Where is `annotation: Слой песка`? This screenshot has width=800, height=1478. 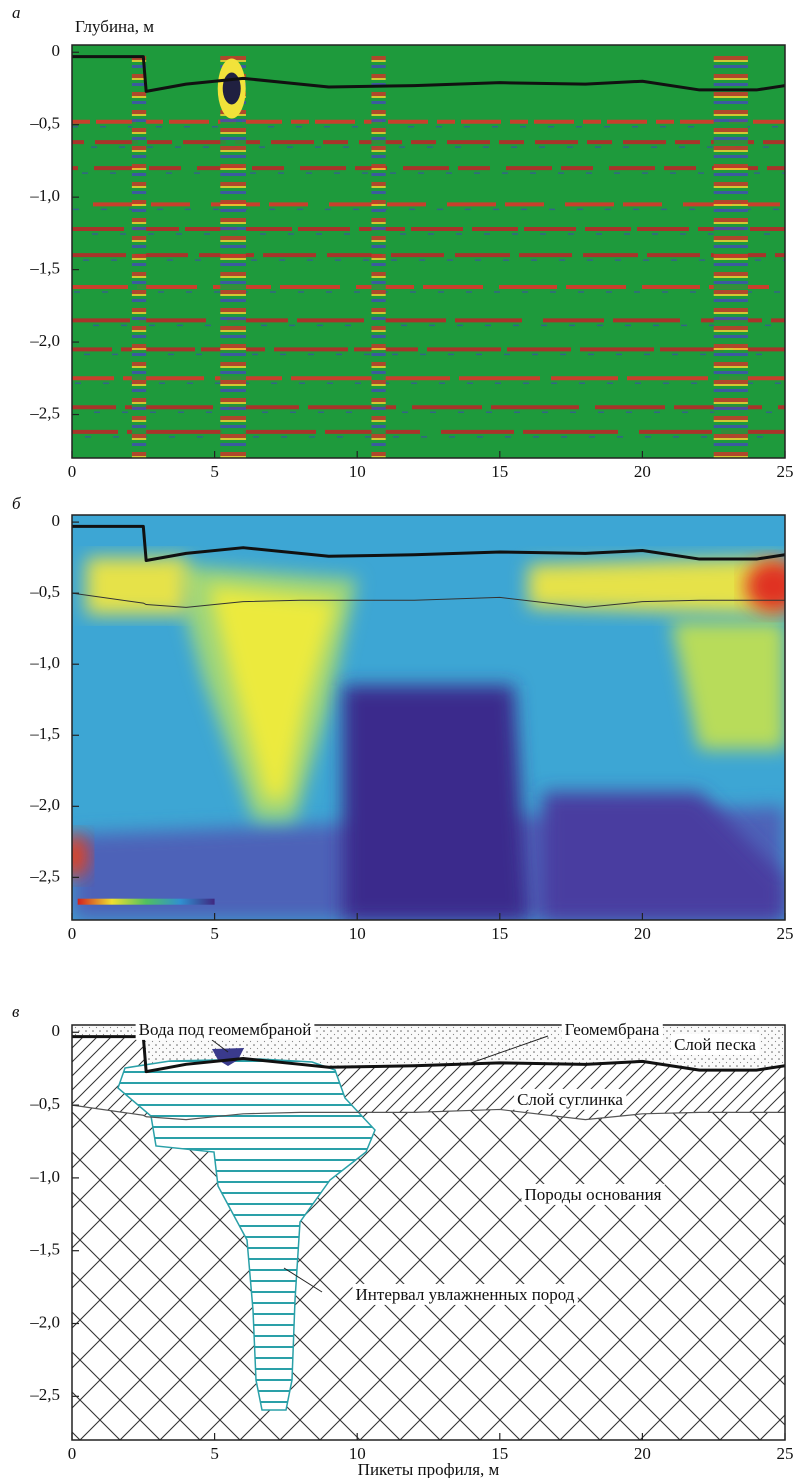 annotation: Слой песка is located at coordinates (715, 1044).